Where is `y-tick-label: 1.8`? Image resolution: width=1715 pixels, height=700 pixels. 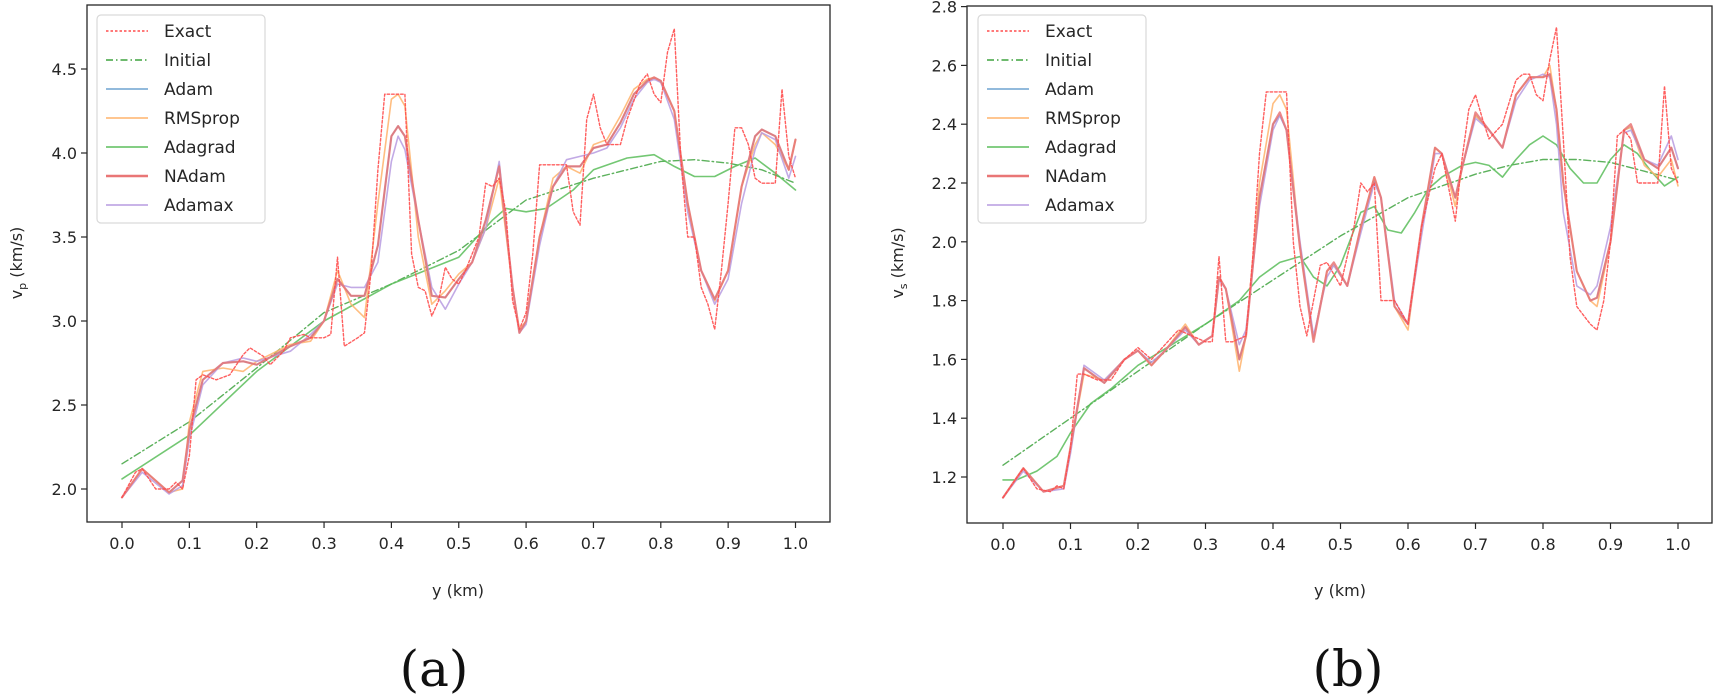
y-tick-label: 1.8 is located at coordinates (944, 301).